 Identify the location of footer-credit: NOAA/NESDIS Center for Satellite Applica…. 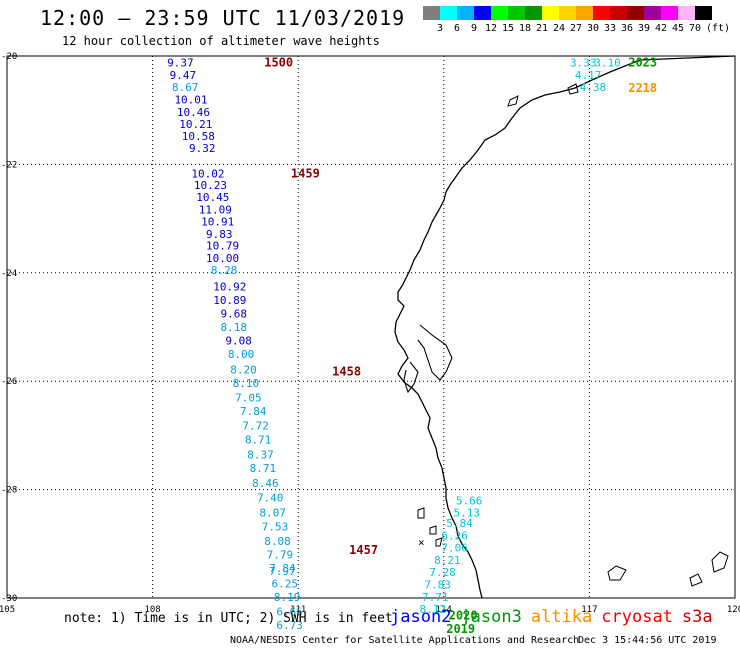
(405, 640).